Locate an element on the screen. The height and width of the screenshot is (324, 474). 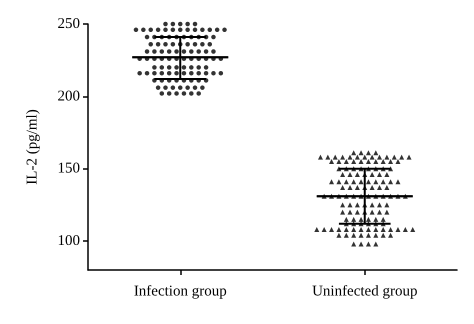
y-tick-label: 150 is located at coordinates (69, 168).